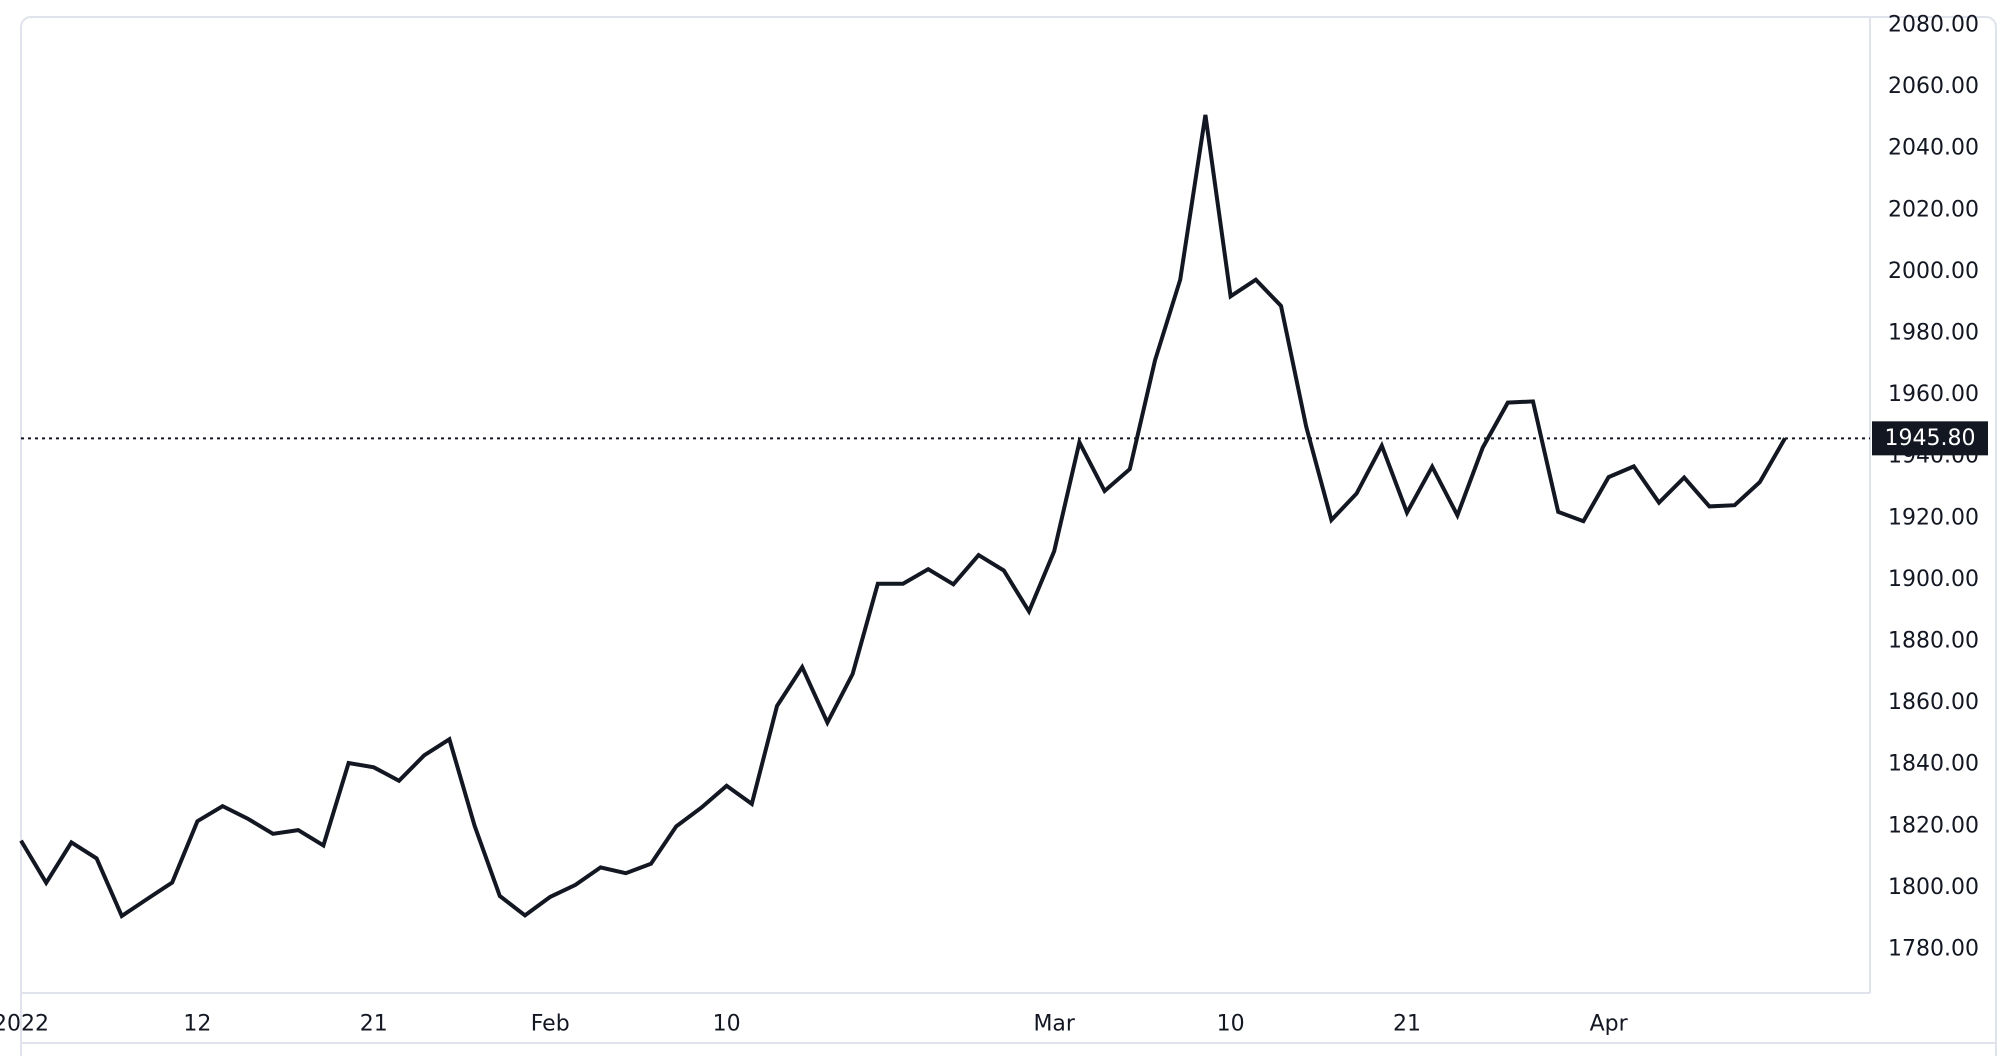 This screenshot has height=1056, width=2008. Describe the element at coordinates (1933, 209) in the screenshot. I see `y-tick-label: 2020.00` at that location.